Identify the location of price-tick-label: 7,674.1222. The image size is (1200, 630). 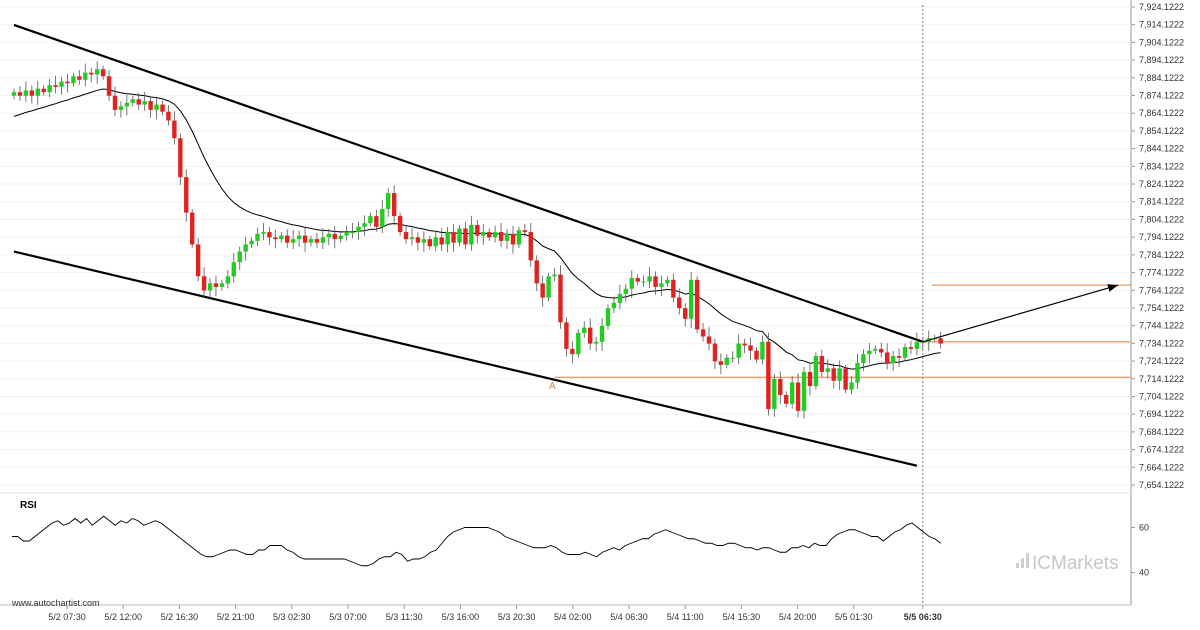
(1161, 450).